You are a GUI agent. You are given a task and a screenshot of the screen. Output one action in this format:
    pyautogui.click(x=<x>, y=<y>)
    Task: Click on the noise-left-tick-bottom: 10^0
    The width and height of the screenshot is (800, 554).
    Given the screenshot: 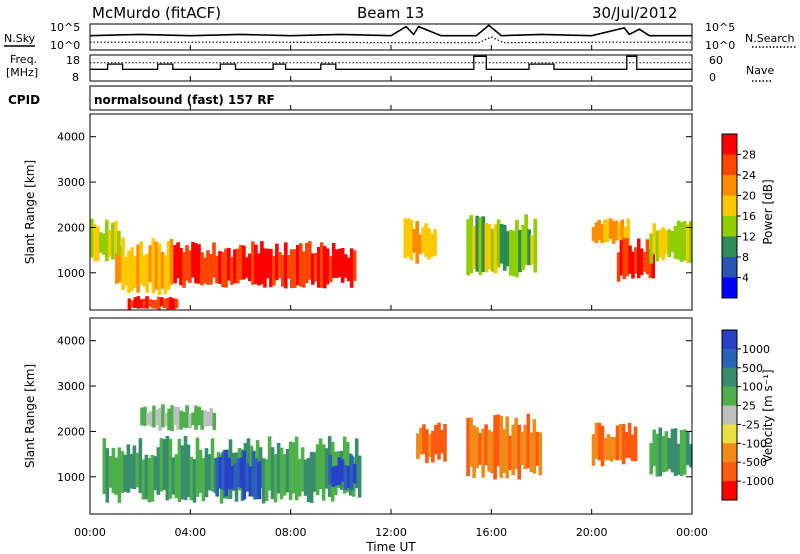 What is the action you would take?
    pyautogui.click(x=65, y=45)
    